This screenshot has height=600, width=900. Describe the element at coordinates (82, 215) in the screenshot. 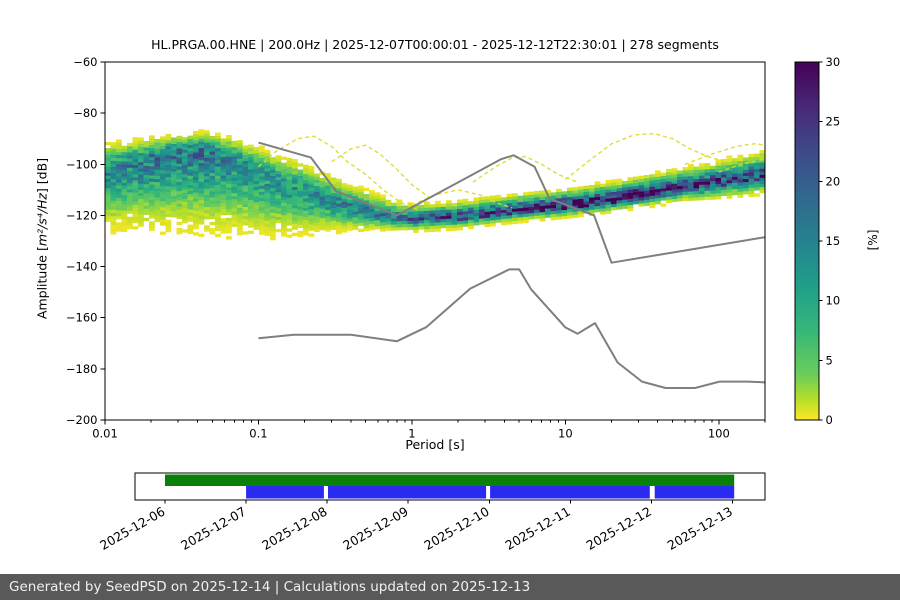

I see `svg-text: −120` at that location.